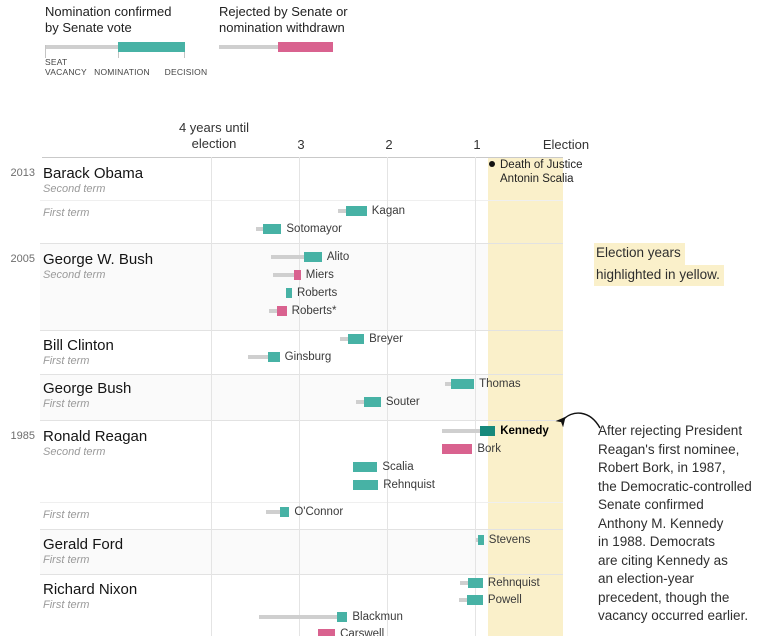  What do you see at coordinates (662, 467) in the screenshot?
I see `kennedy-note-line: Robert Bork, in 1987,` at bounding box center [662, 467].